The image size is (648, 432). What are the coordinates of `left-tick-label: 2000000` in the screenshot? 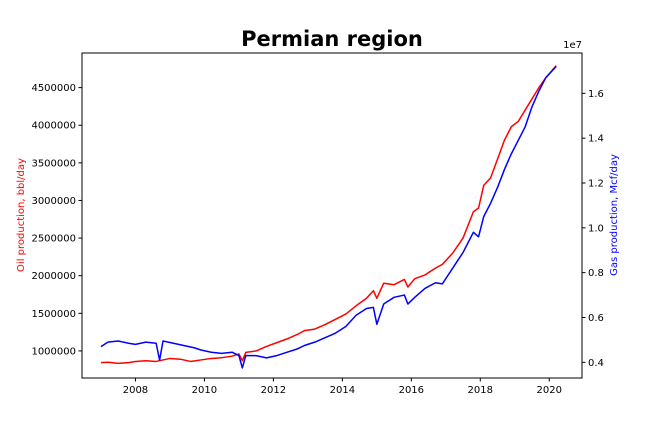 It's located at (53, 276).